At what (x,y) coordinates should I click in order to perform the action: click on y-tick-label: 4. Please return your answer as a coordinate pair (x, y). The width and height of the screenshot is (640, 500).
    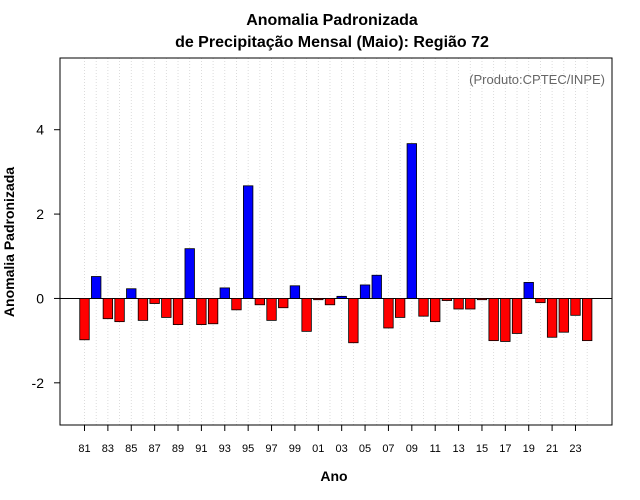
    Looking at the image, I should click on (40, 130).